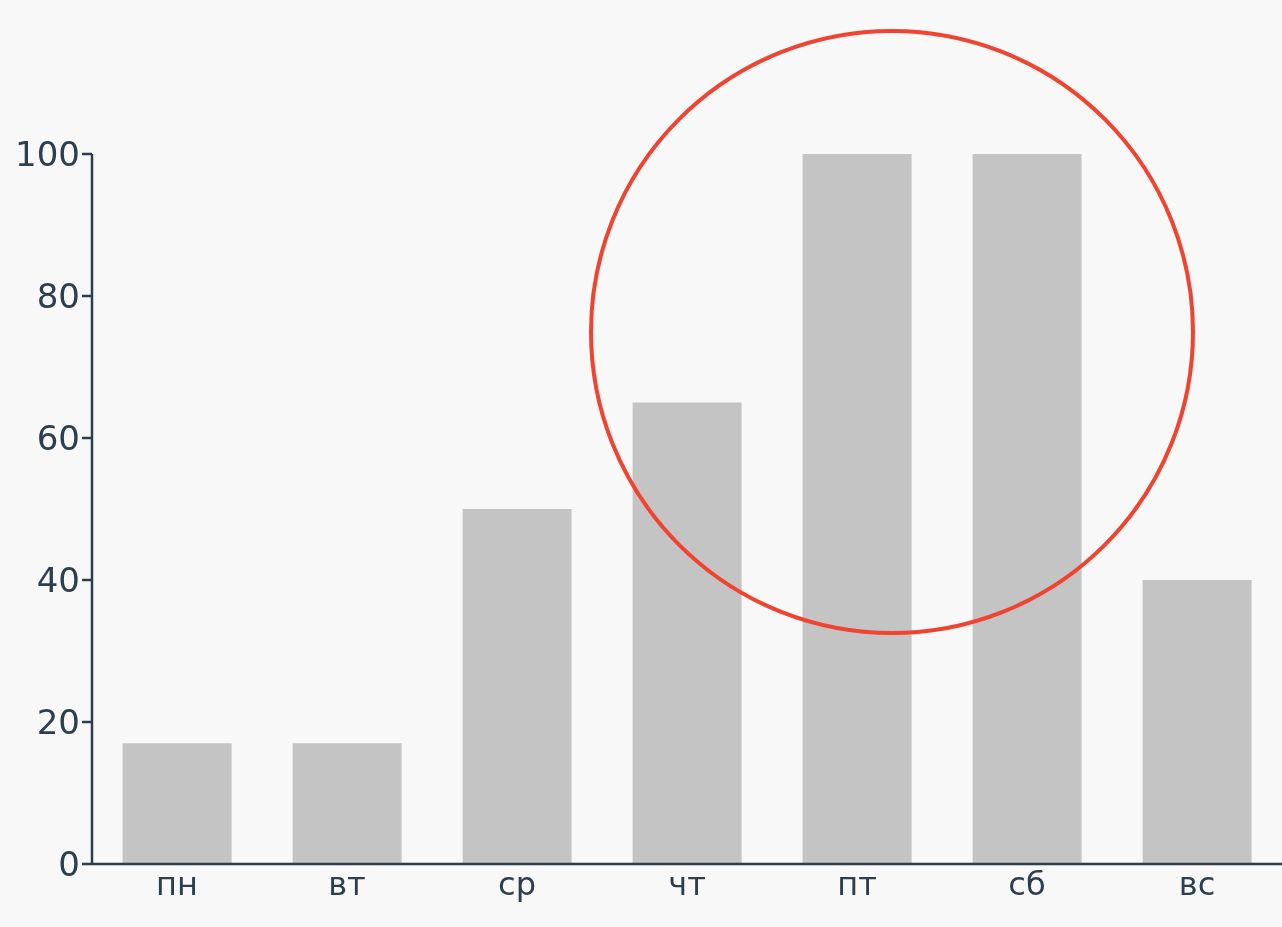 The width and height of the screenshot is (1282, 927). Describe the element at coordinates (177, 883) in the screenshot. I see `x-tick-label: пн` at that location.